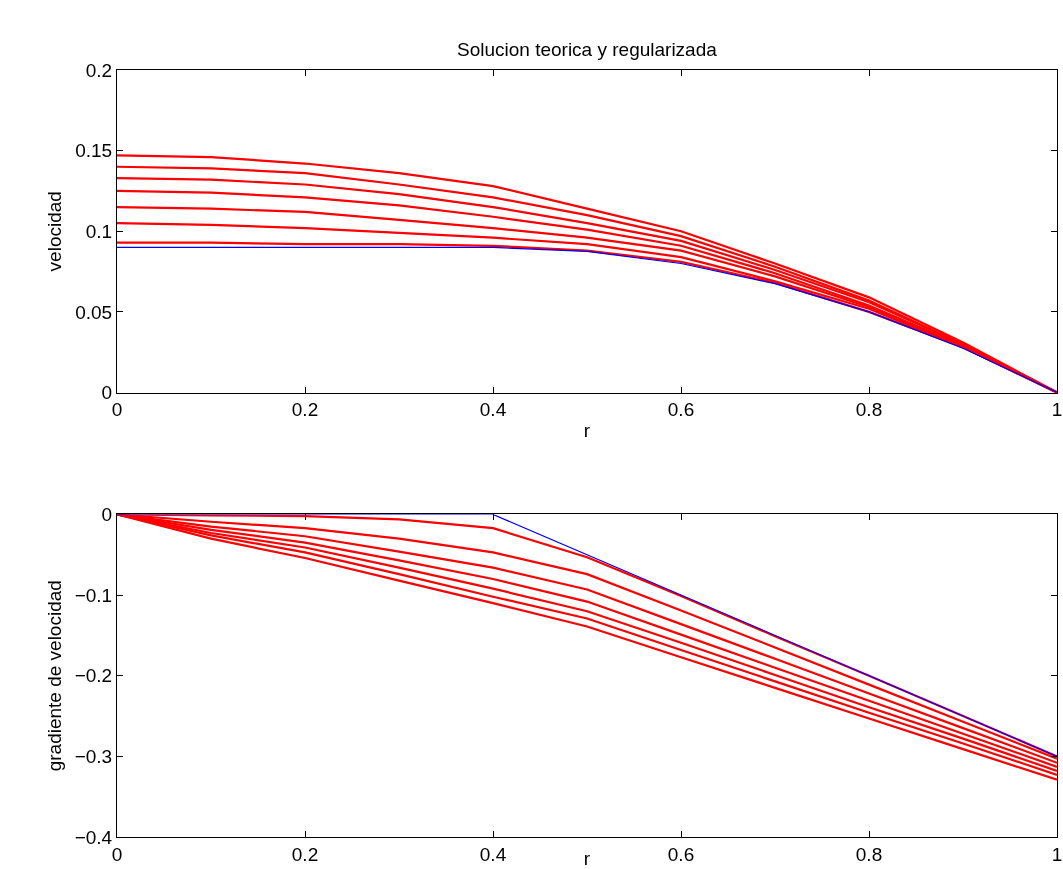 This screenshot has width=1063, height=869. What do you see at coordinates (93, 676) in the screenshot?
I see `y-tick-label: −0.2` at bounding box center [93, 676].